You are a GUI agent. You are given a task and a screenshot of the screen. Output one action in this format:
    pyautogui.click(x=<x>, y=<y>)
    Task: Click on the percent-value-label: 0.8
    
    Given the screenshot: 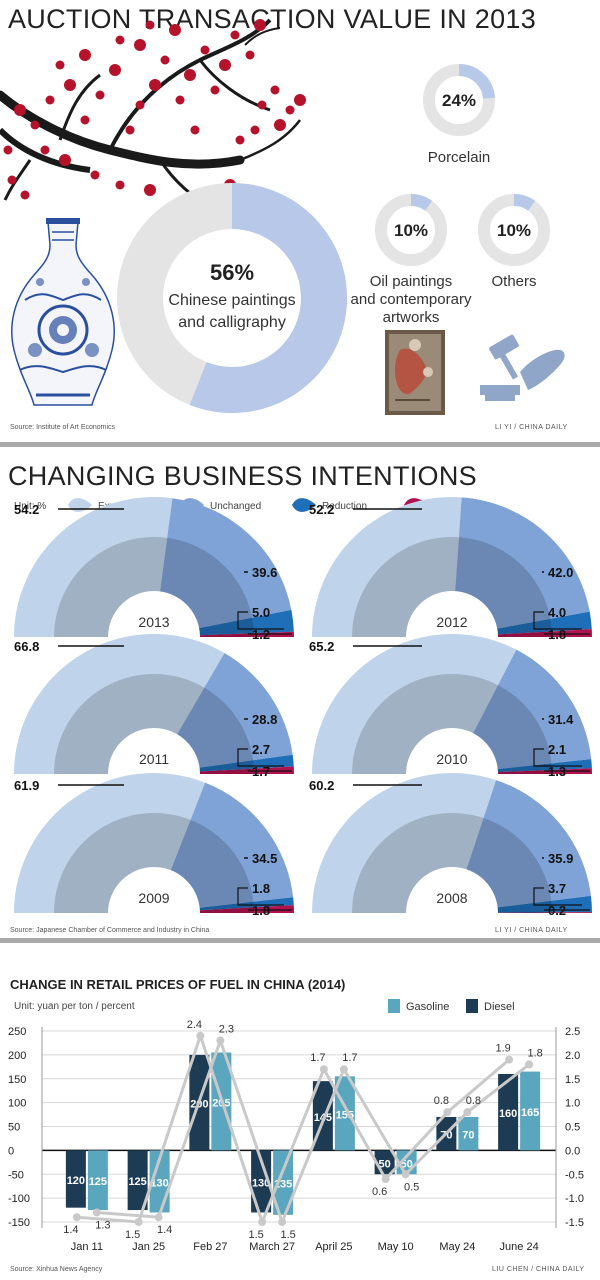 What is the action you would take?
    pyautogui.click(x=441, y=1101)
    